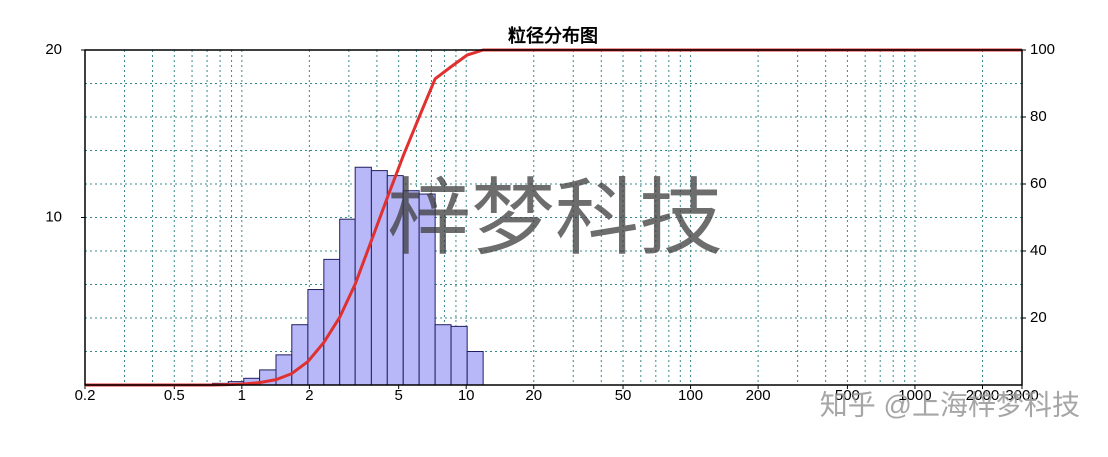 The width and height of the screenshot is (1108, 457). What do you see at coordinates (309, 395) in the screenshot?
I see `x-tick-label: 2` at bounding box center [309, 395].